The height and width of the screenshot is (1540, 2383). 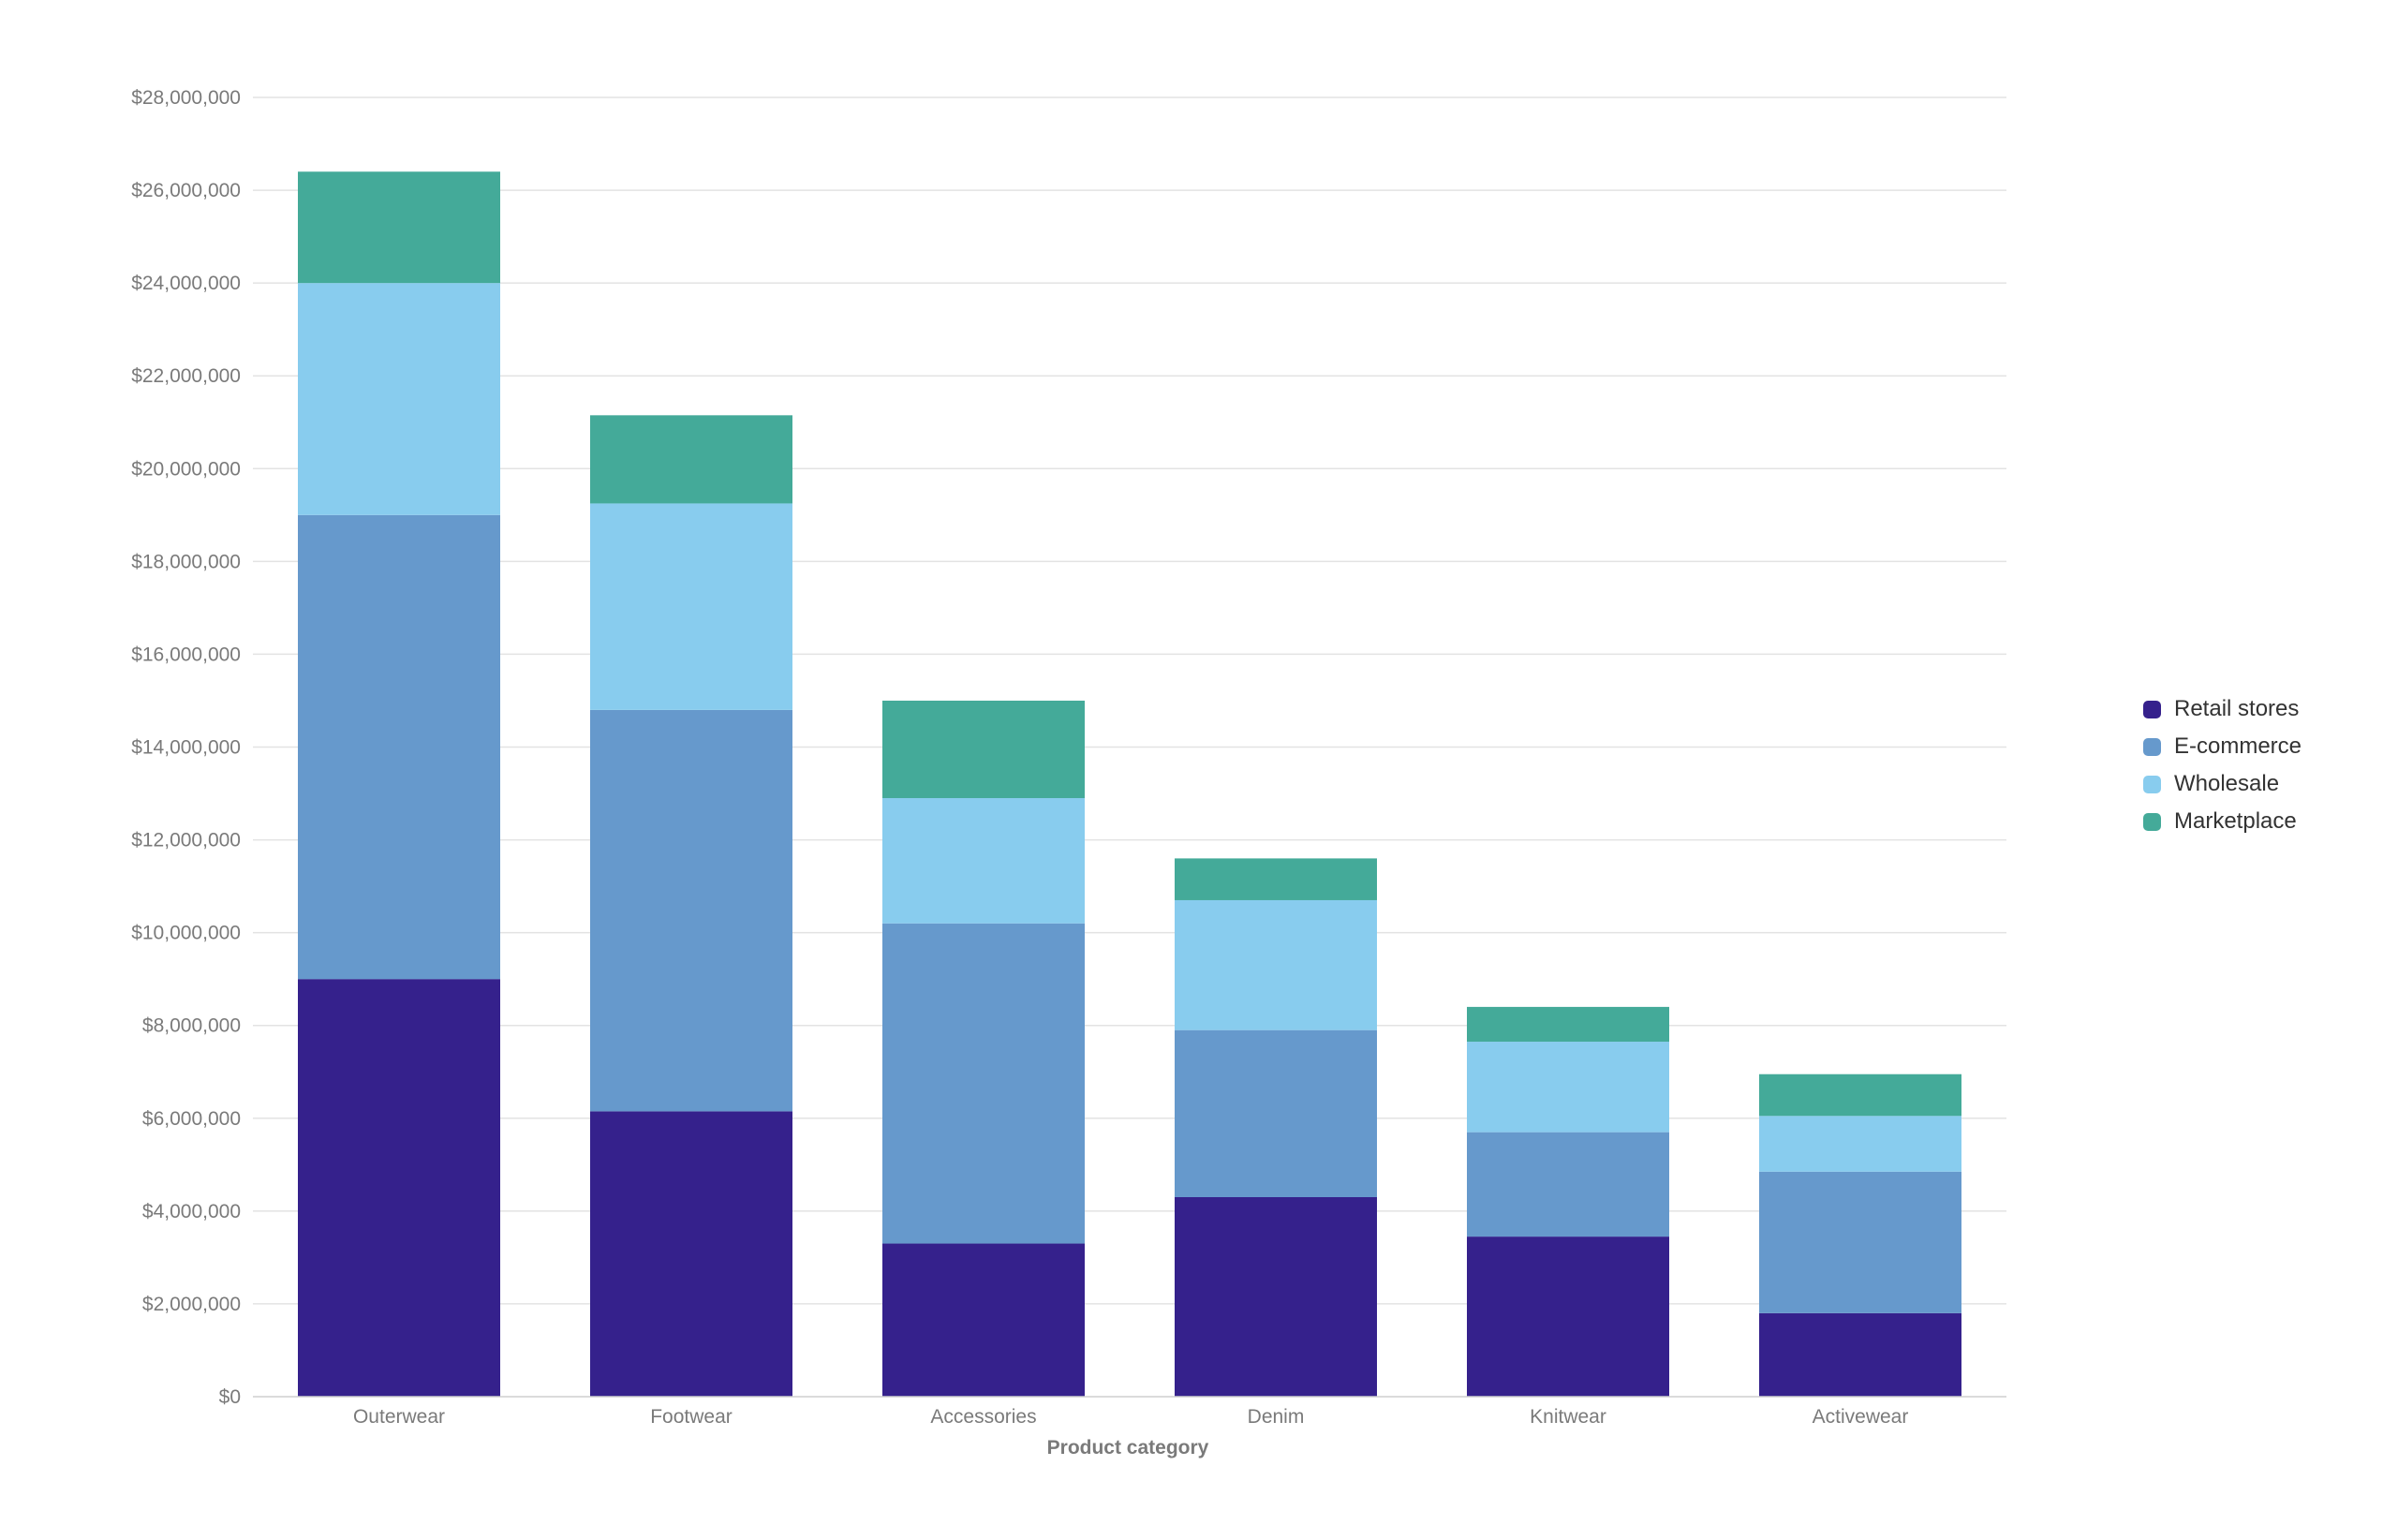 I want to click on legend-label: Wholesale, so click(x=2227, y=783).